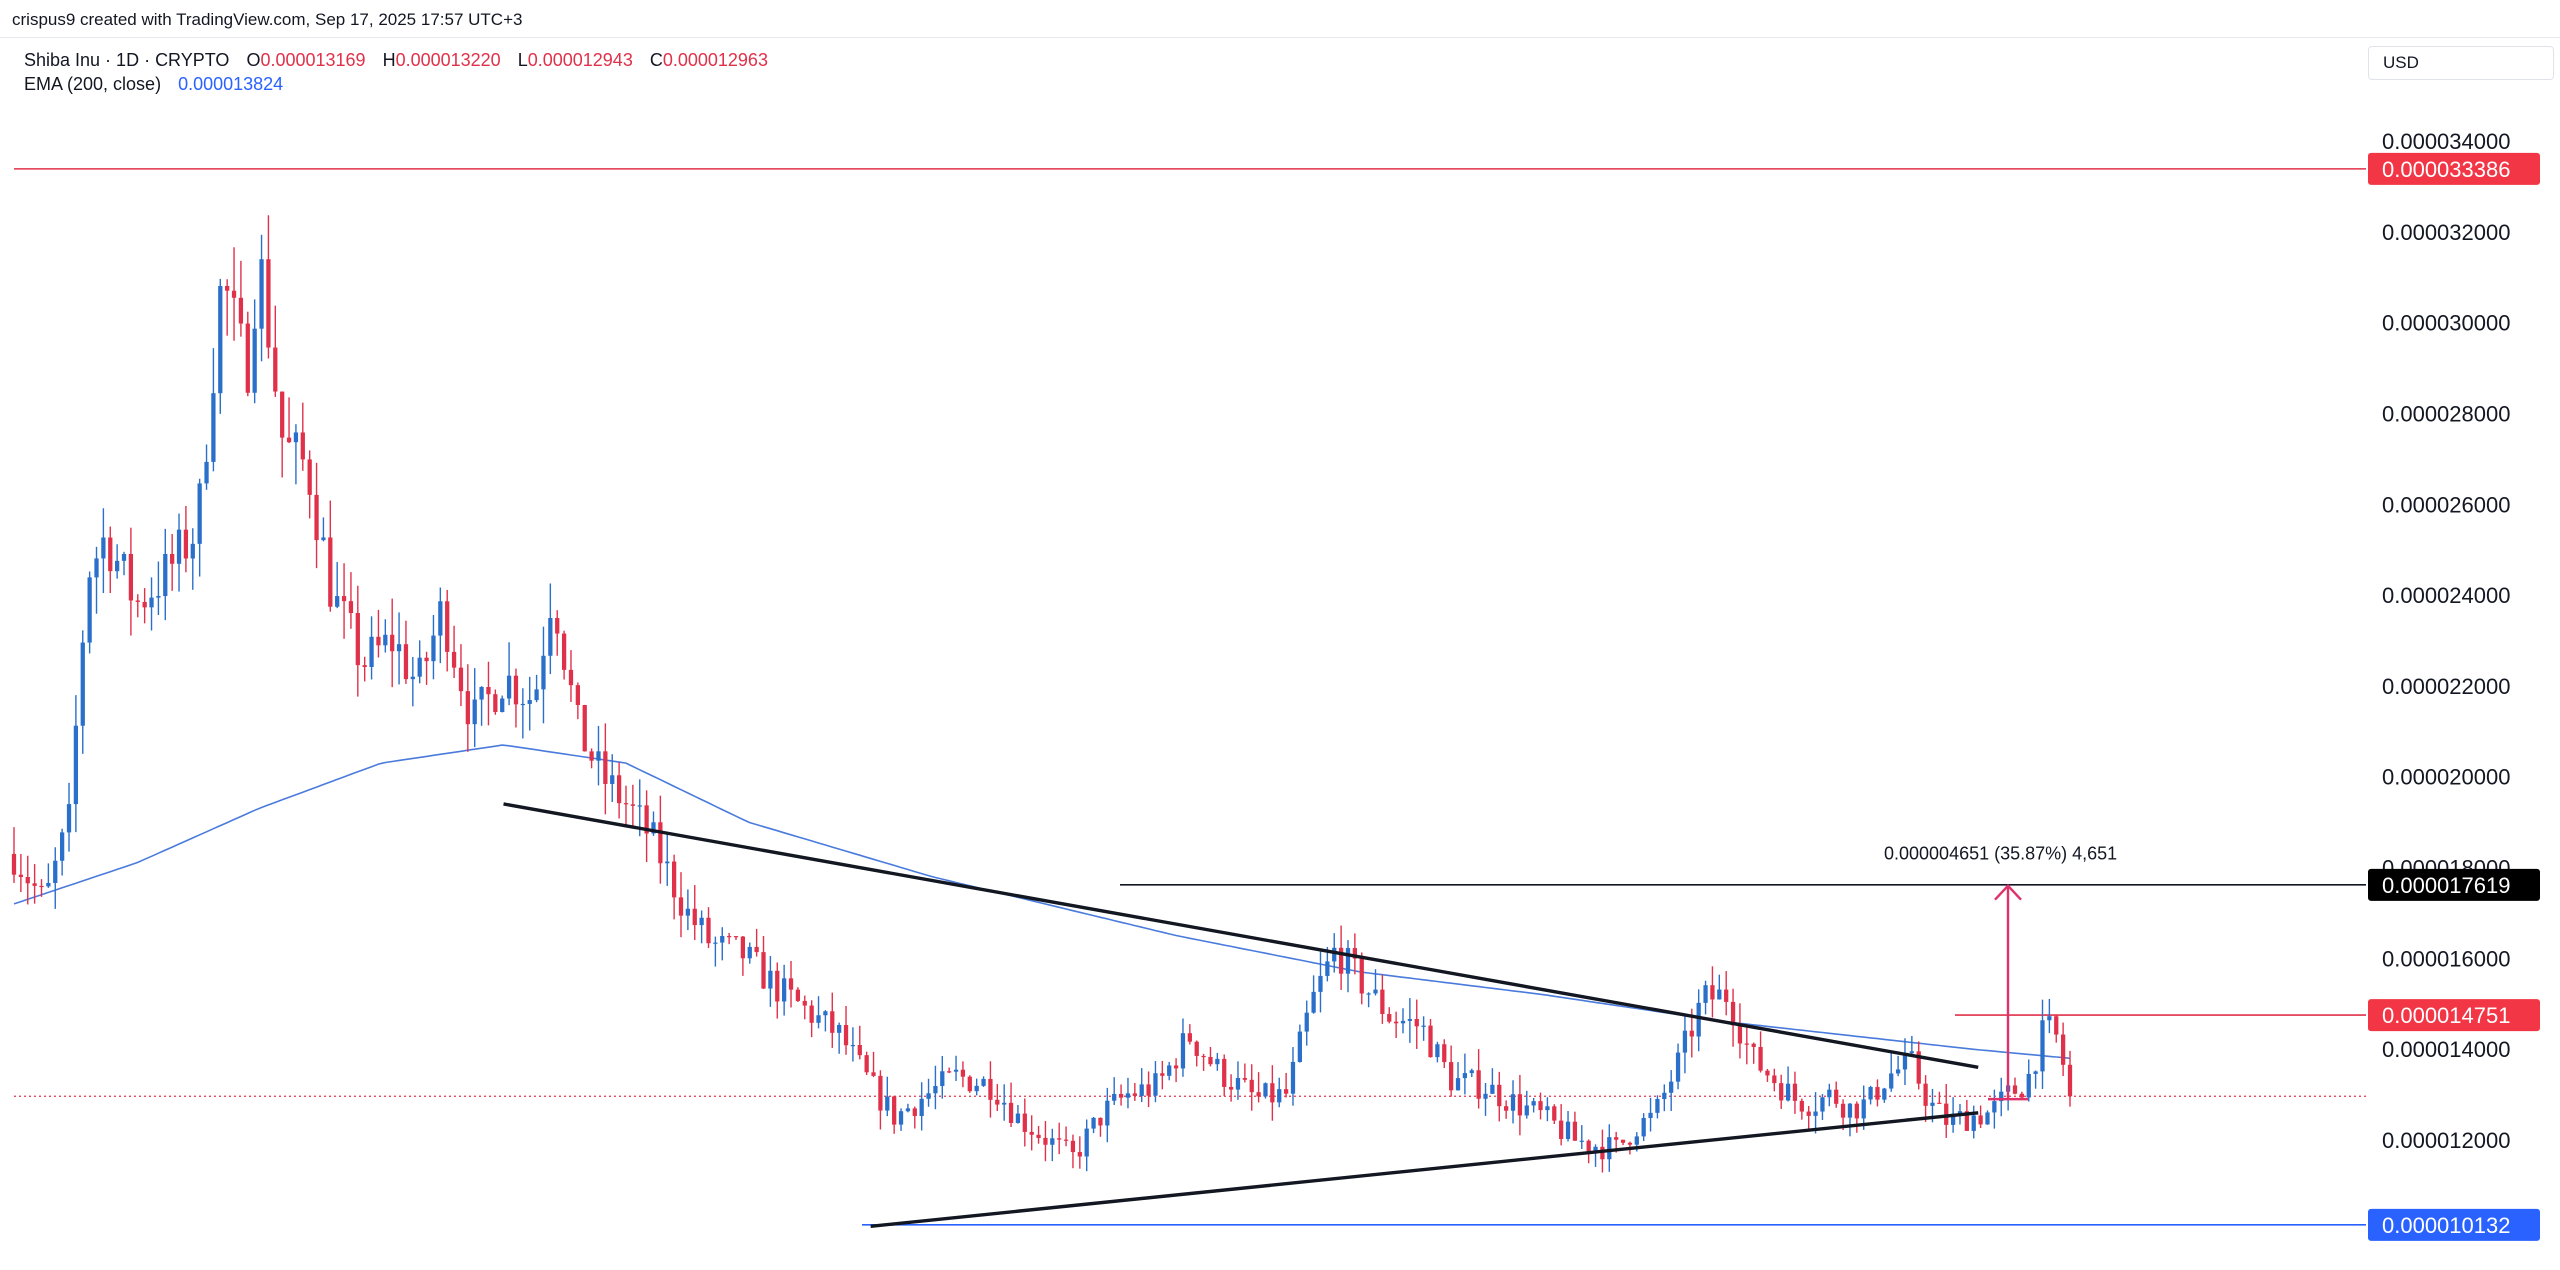 The image size is (2560, 1270). What do you see at coordinates (2454, 884) in the screenshot?
I see `price-level-tag: 0.000017619` at bounding box center [2454, 884].